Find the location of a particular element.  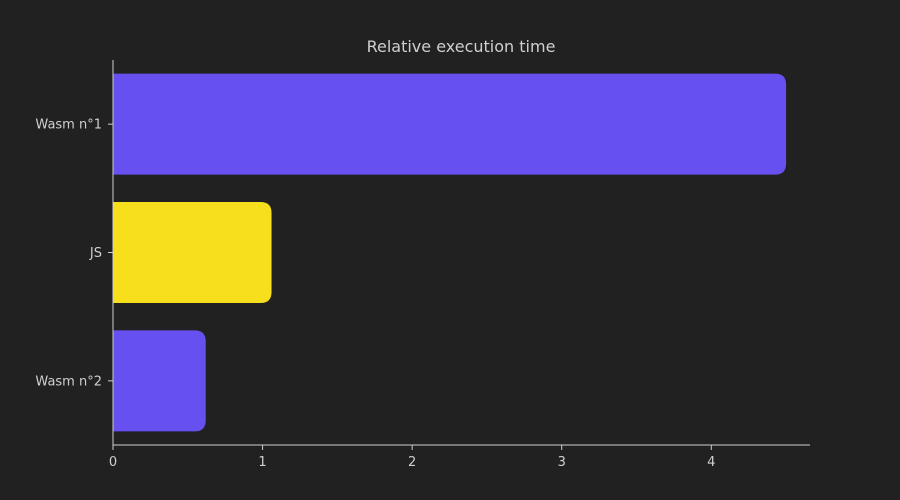

y-tick-label: Wasm n°1 is located at coordinates (68, 125).